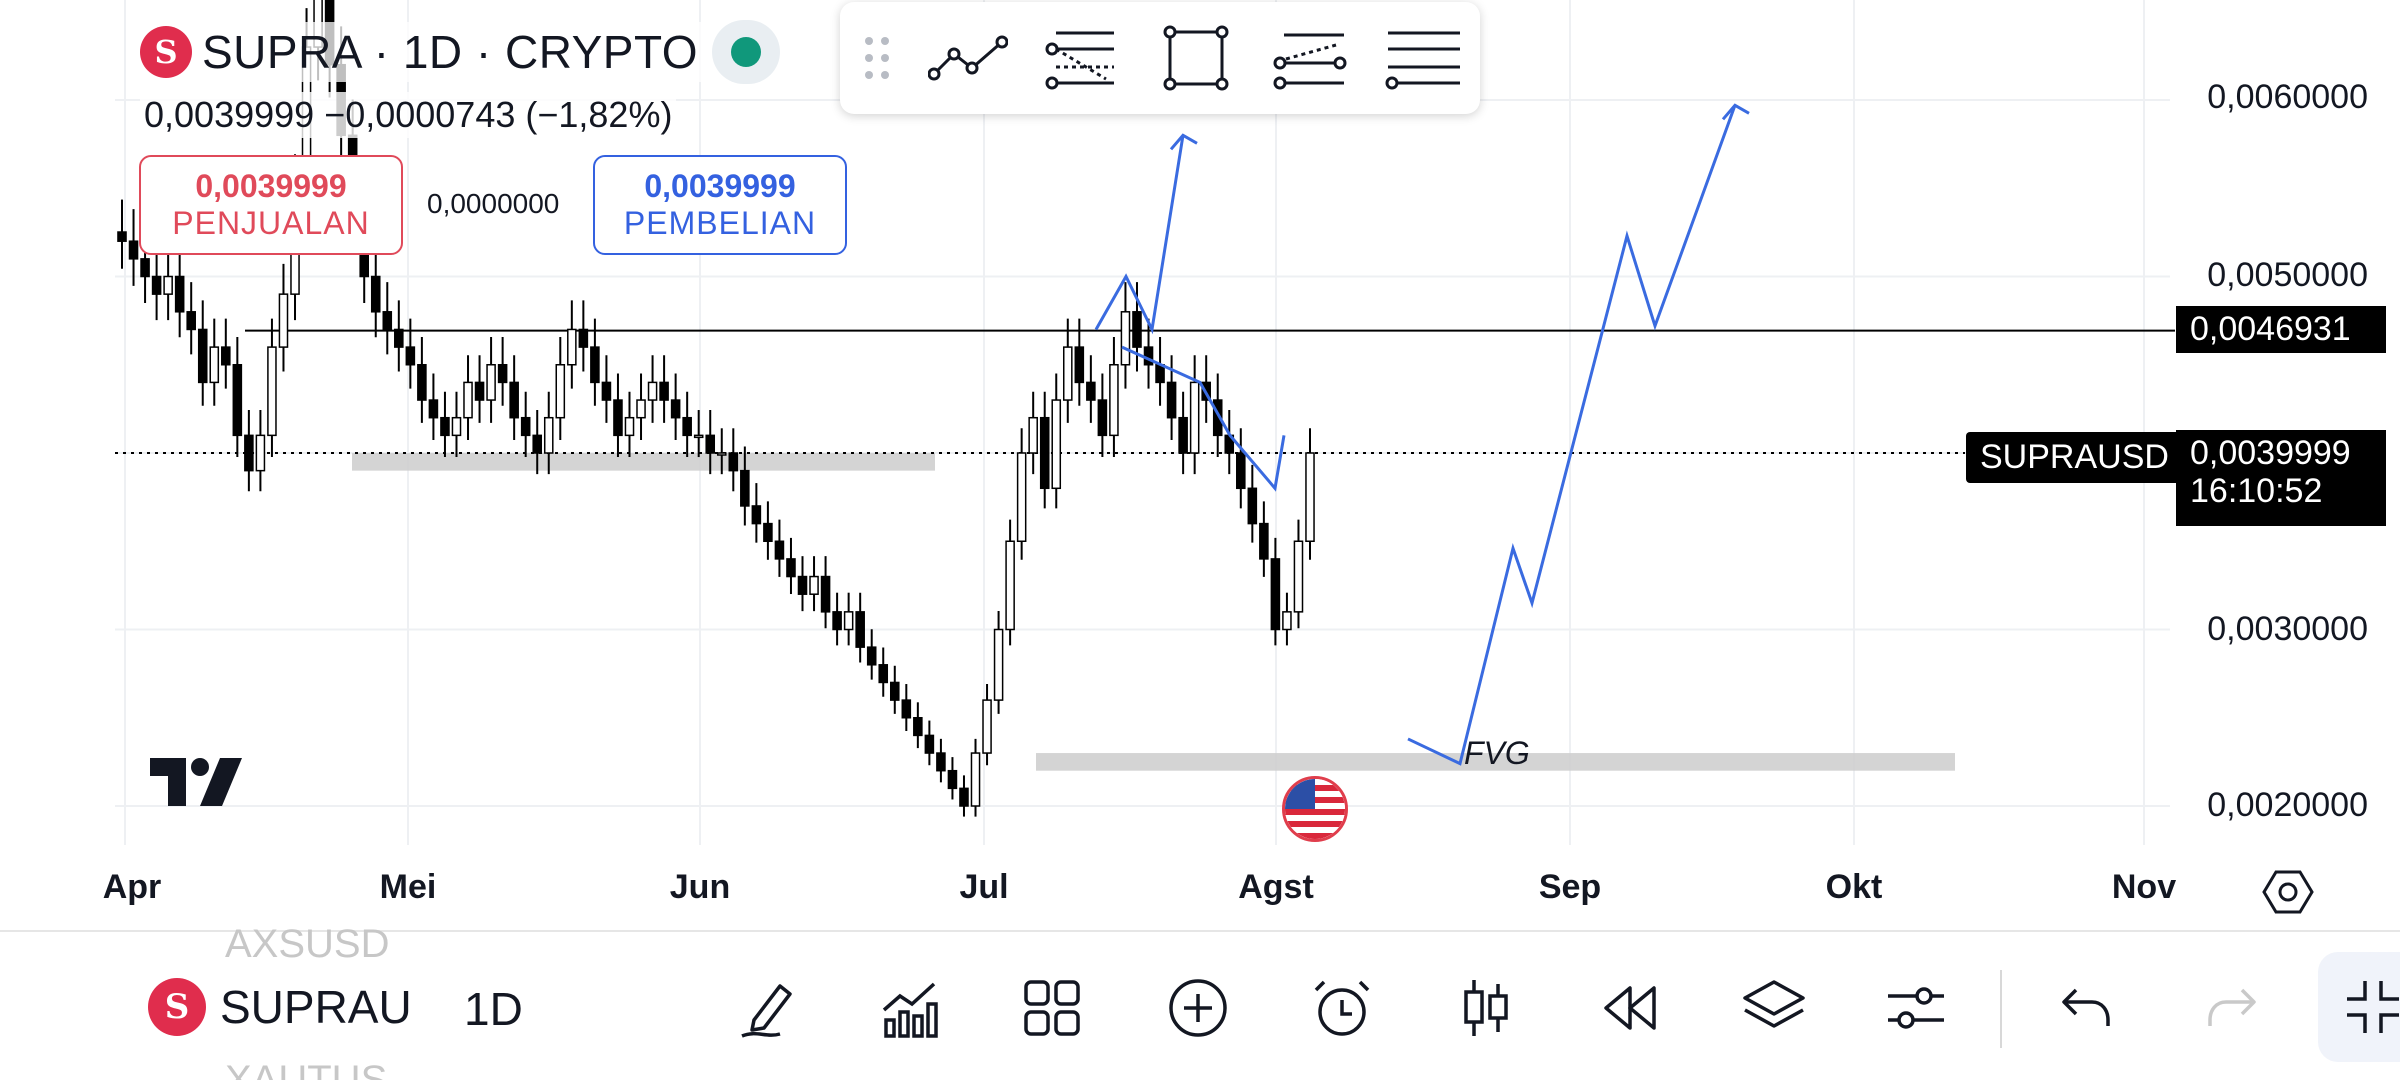  I want to click on redo-icon, so click(2232, 1007).